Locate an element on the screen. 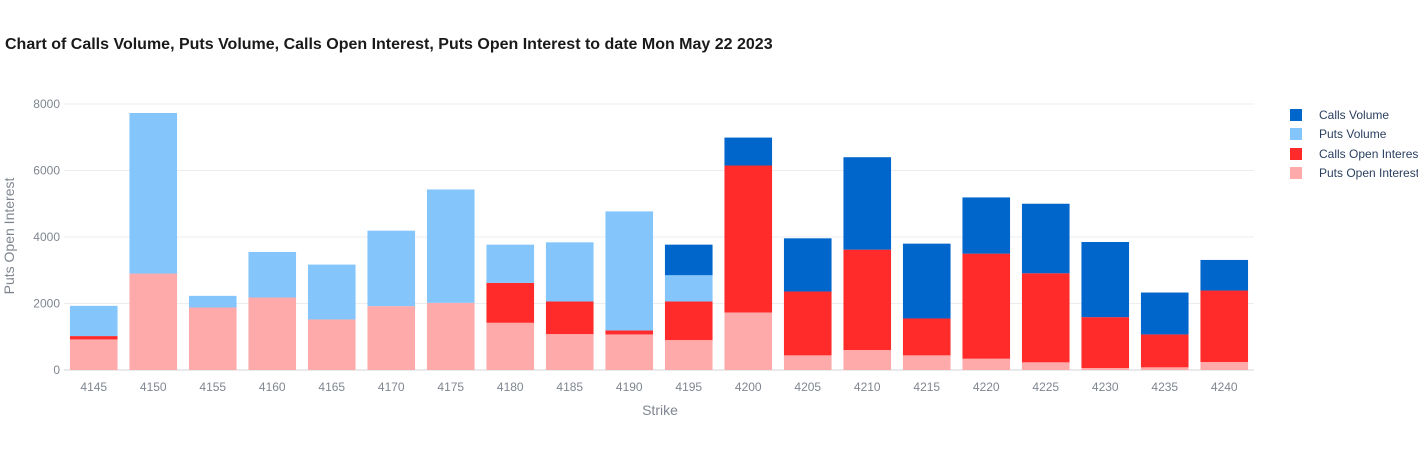  x-tick-label: 4145 is located at coordinates (93, 387).